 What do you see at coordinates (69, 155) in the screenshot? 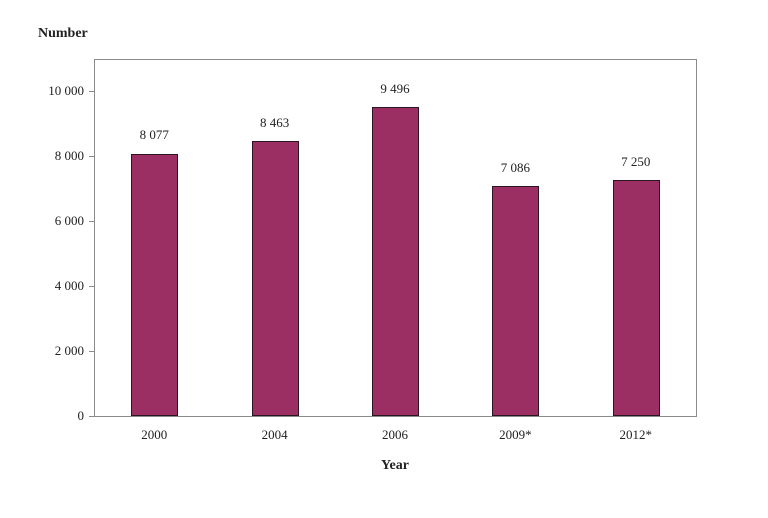
I see `y-tick-label: 8 000` at bounding box center [69, 155].